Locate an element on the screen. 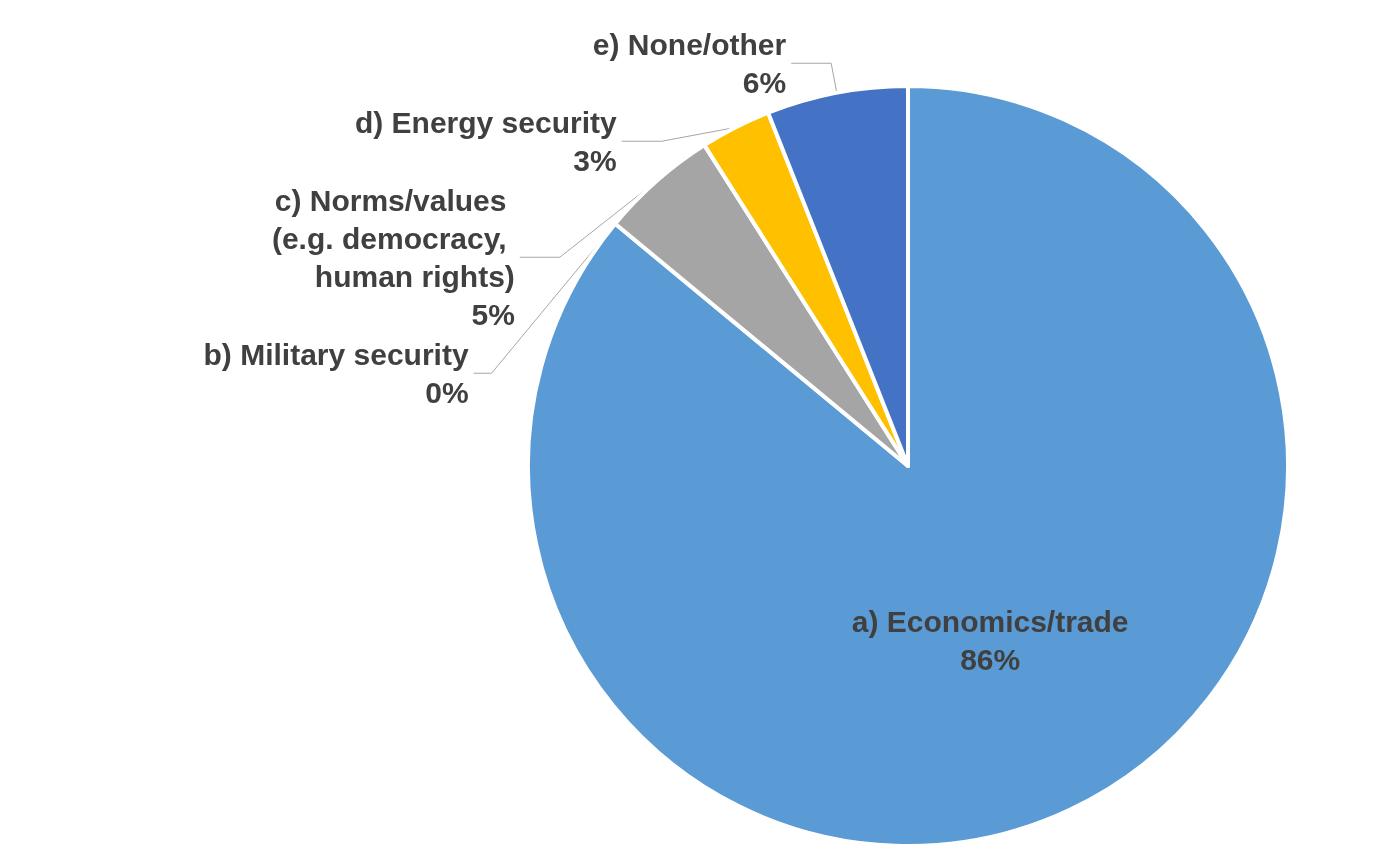 The image size is (1376, 846). category-label: b) Military security is located at coordinates (336, 354).